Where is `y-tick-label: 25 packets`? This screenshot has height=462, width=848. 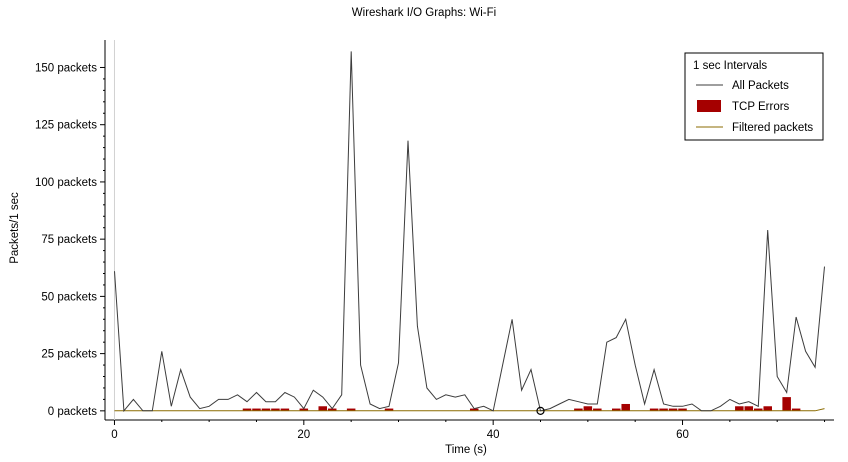 y-tick-label: 25 packets is located at coordinates (69, 355).